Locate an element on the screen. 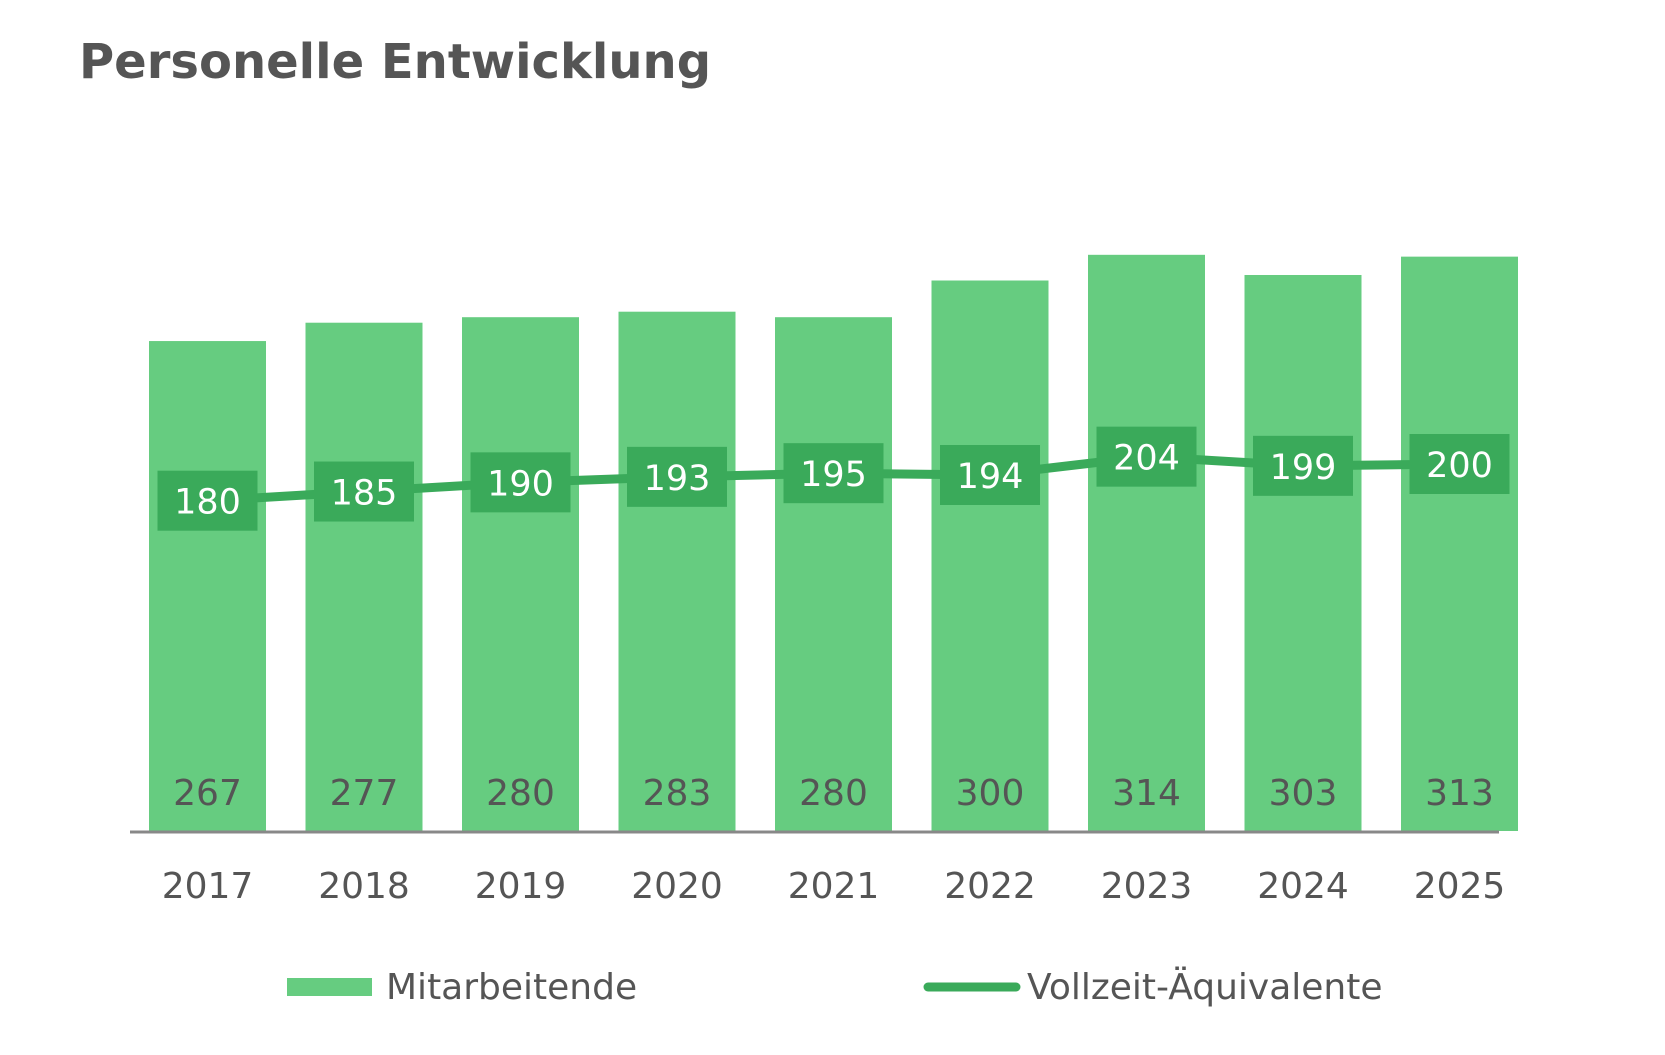  line-value-label: 199 is located at coordinates (1303, 468).